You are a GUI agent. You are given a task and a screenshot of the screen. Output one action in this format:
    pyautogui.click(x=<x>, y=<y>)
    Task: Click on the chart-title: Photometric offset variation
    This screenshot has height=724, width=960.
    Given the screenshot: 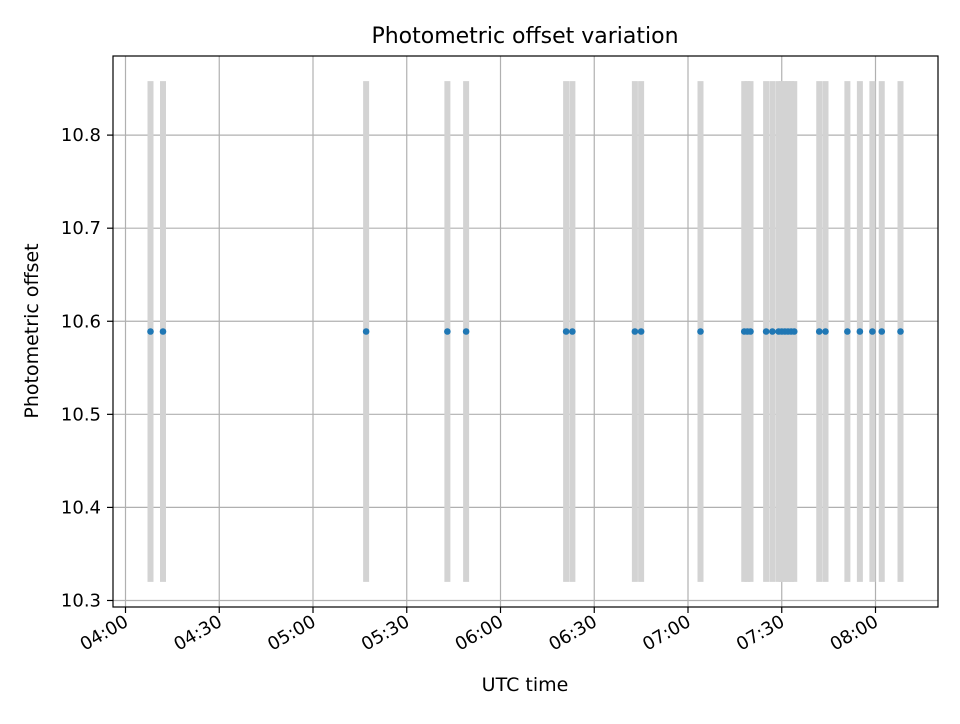 What is the action you would take?
    pyautogui.click(x=524, y=36)
    